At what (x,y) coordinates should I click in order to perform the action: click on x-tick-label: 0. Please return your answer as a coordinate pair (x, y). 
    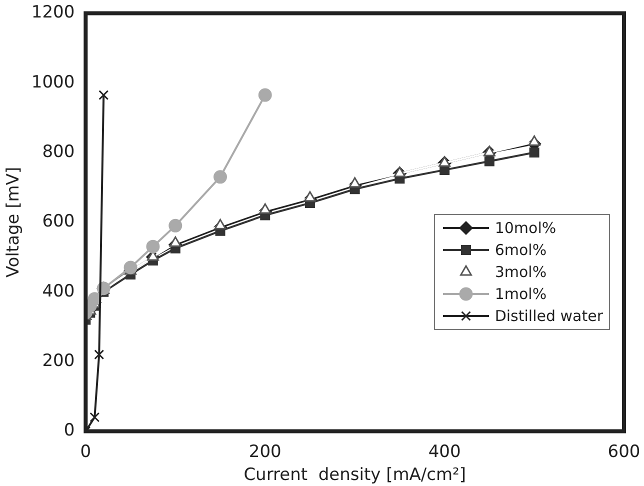
    Looking at the image, I should click on (86, 452).